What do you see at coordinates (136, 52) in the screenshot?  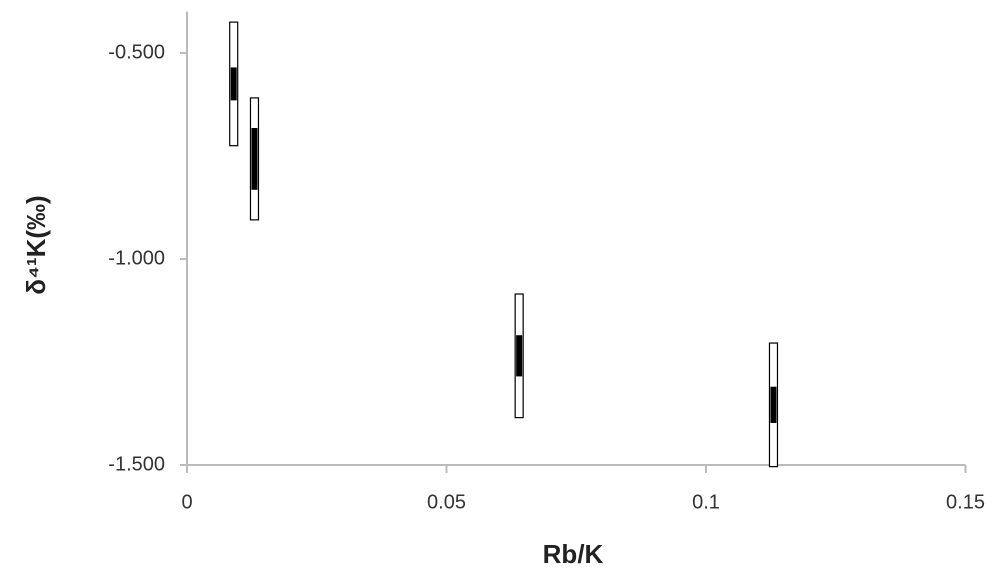 I see `y-tick-label: -0.500` at bounding box center [136, 52].